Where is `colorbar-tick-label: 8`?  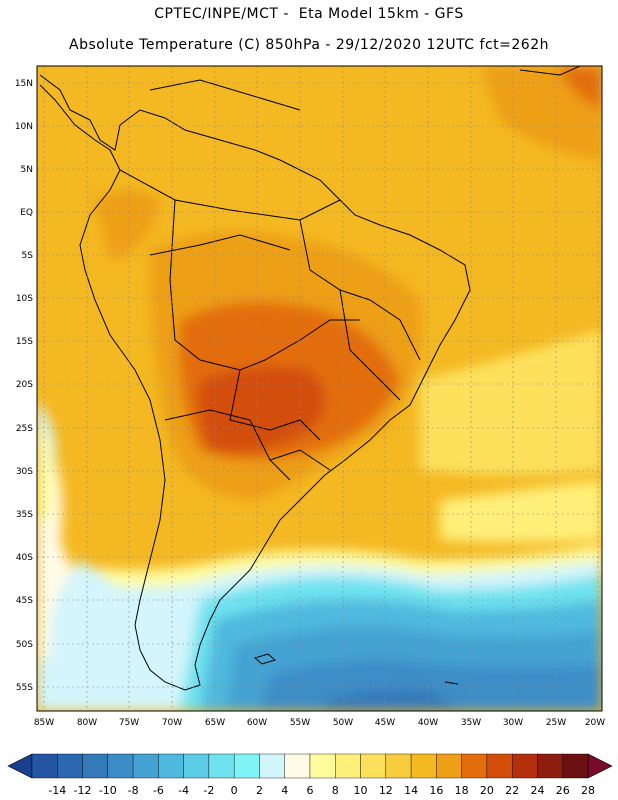
colorbar-tick-label: 8 is located at coordinates (335, 790).